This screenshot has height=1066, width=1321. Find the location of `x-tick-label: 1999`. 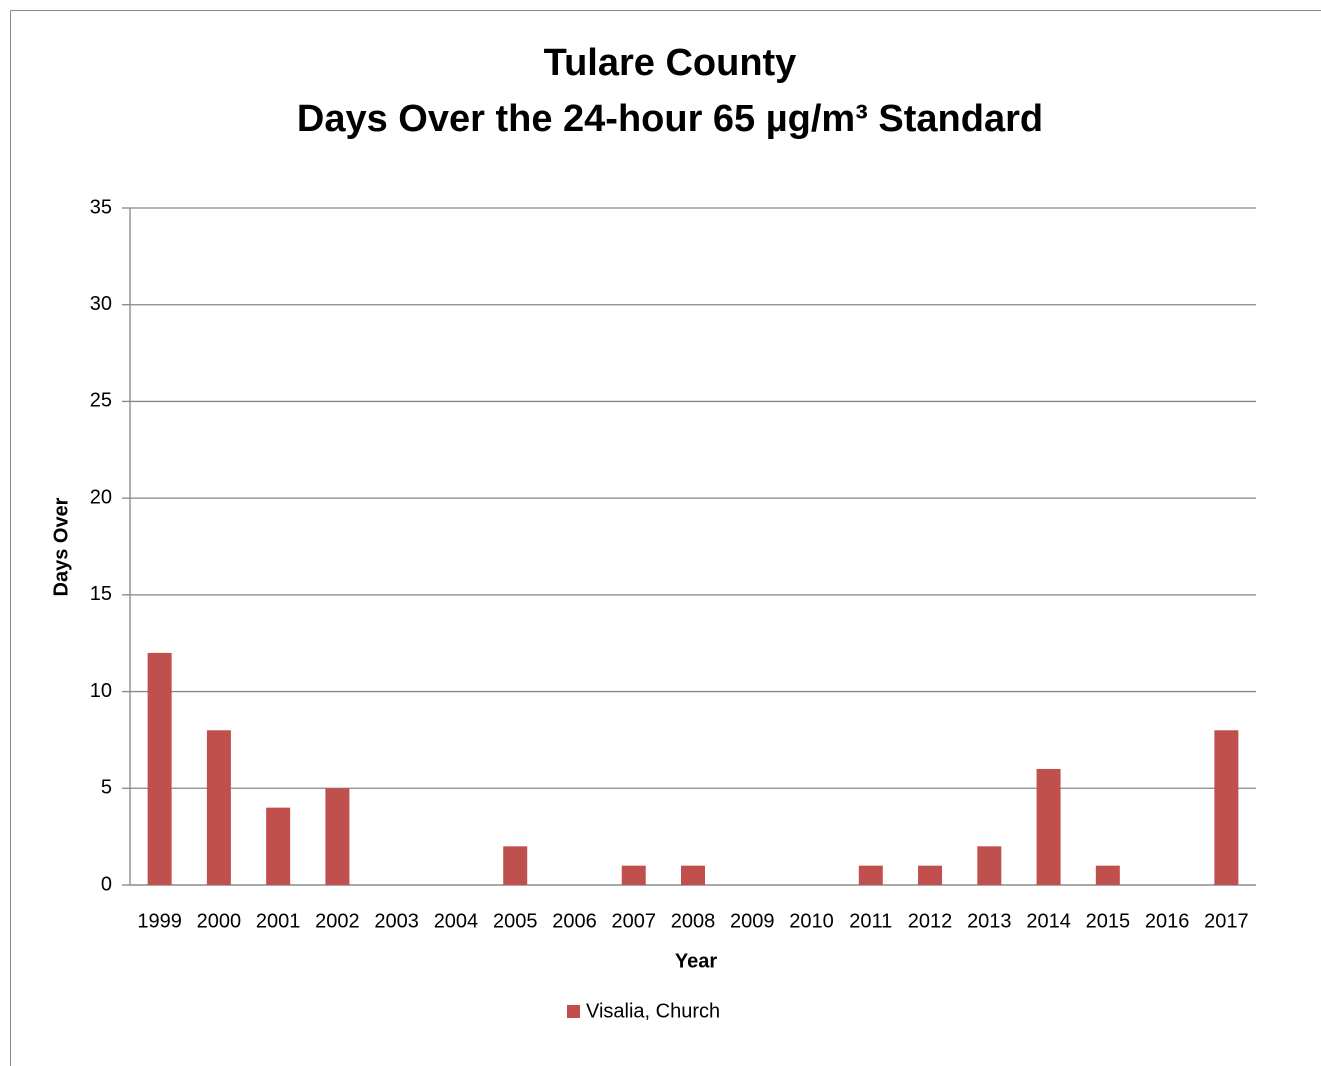

x-tick-label: 1999 is located at coordinates (159, 921).